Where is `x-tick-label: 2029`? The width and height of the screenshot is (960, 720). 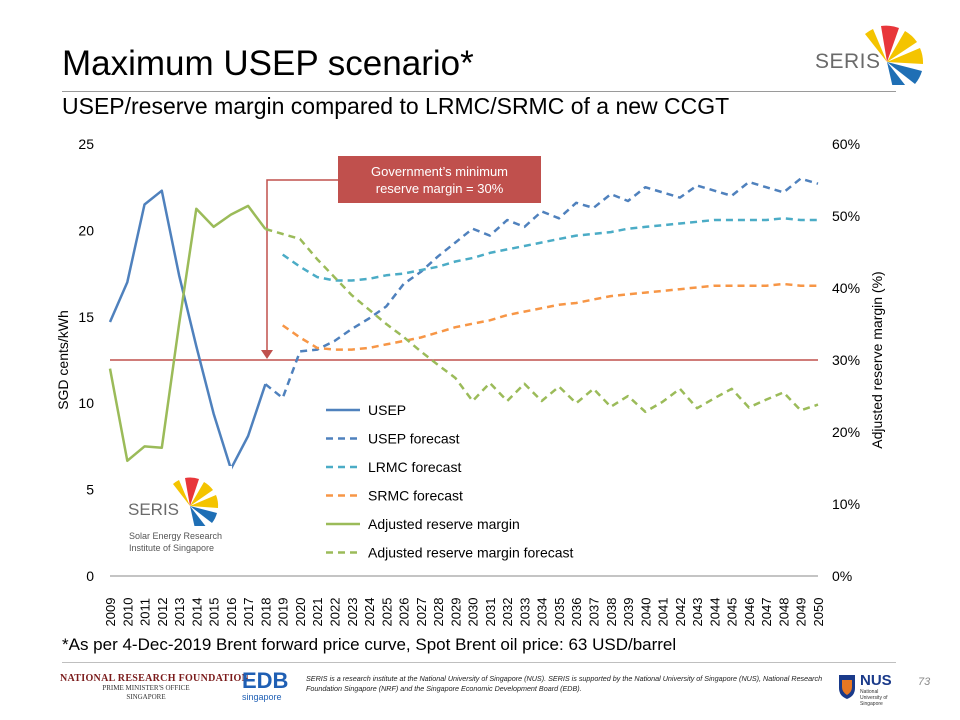
x-tick-label: 2029 is located at coordinates (455, 612).